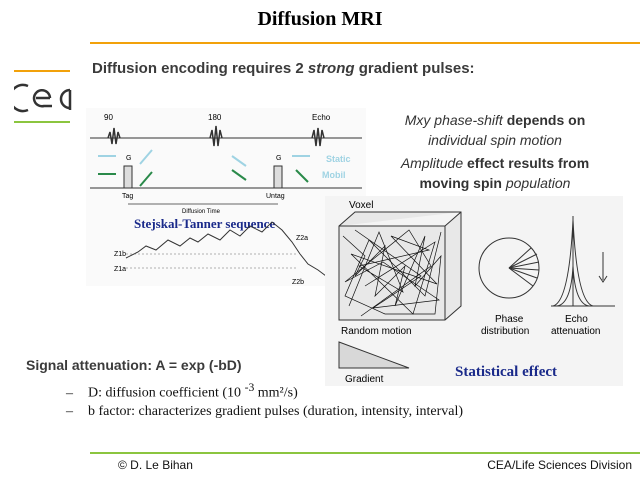 The image size is (640, 480). I want to click on label-gradient: Gradient, so click(364, 379).